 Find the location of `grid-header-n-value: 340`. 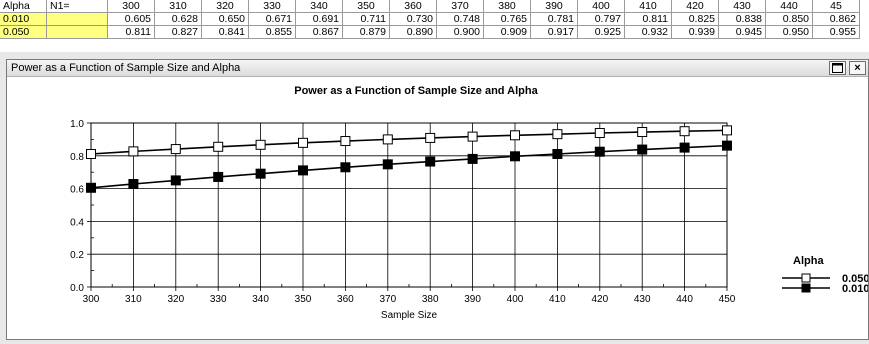

grid-header-n-value: 340 is located at coordinates (319, 6).